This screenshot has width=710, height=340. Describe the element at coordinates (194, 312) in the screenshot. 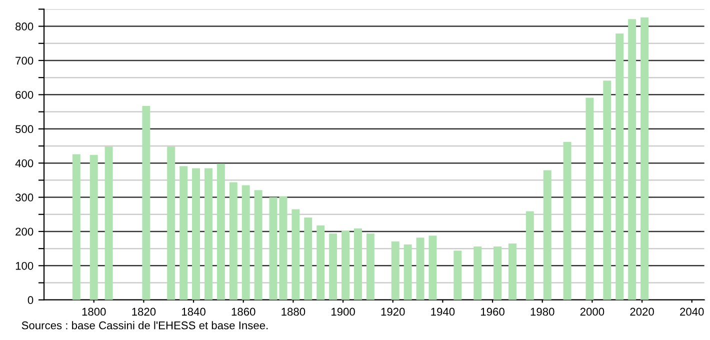

I see `x-tick-label: 1840` at that location.